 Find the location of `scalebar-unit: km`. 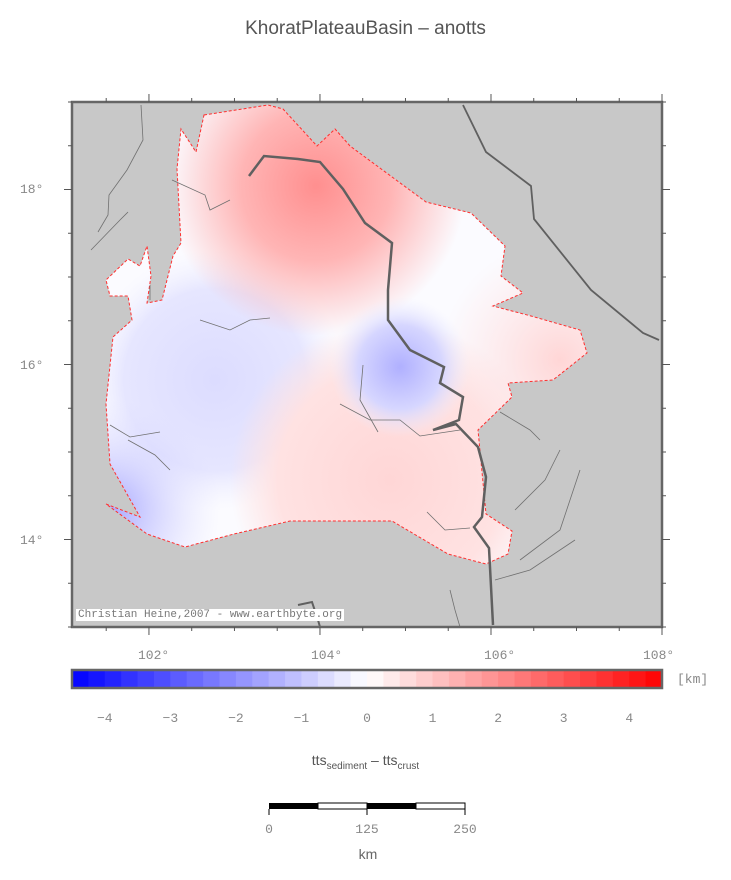

scalebar-unit: km is located at coordinates (368, 854).